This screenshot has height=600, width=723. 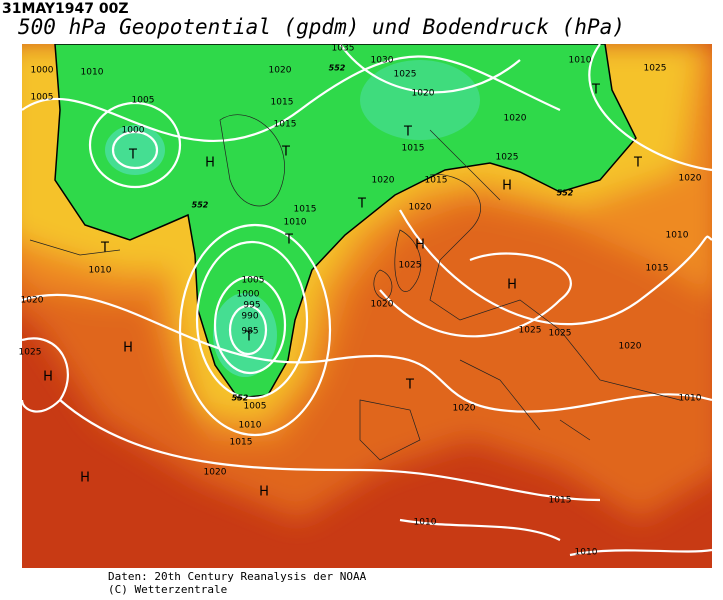 What do you see at coordinates (382, 61) in the screenshot?
I see `isobar-label: 1030` at bounding box center [382, 61].